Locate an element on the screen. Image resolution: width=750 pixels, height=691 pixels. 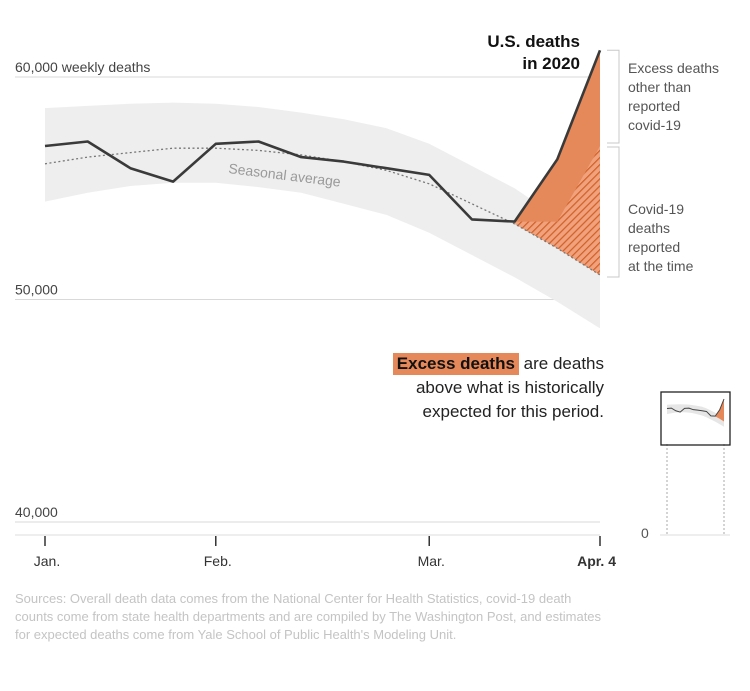
annotation-excess-other-line-4: covid-19 is located at coordinates (654, 125).